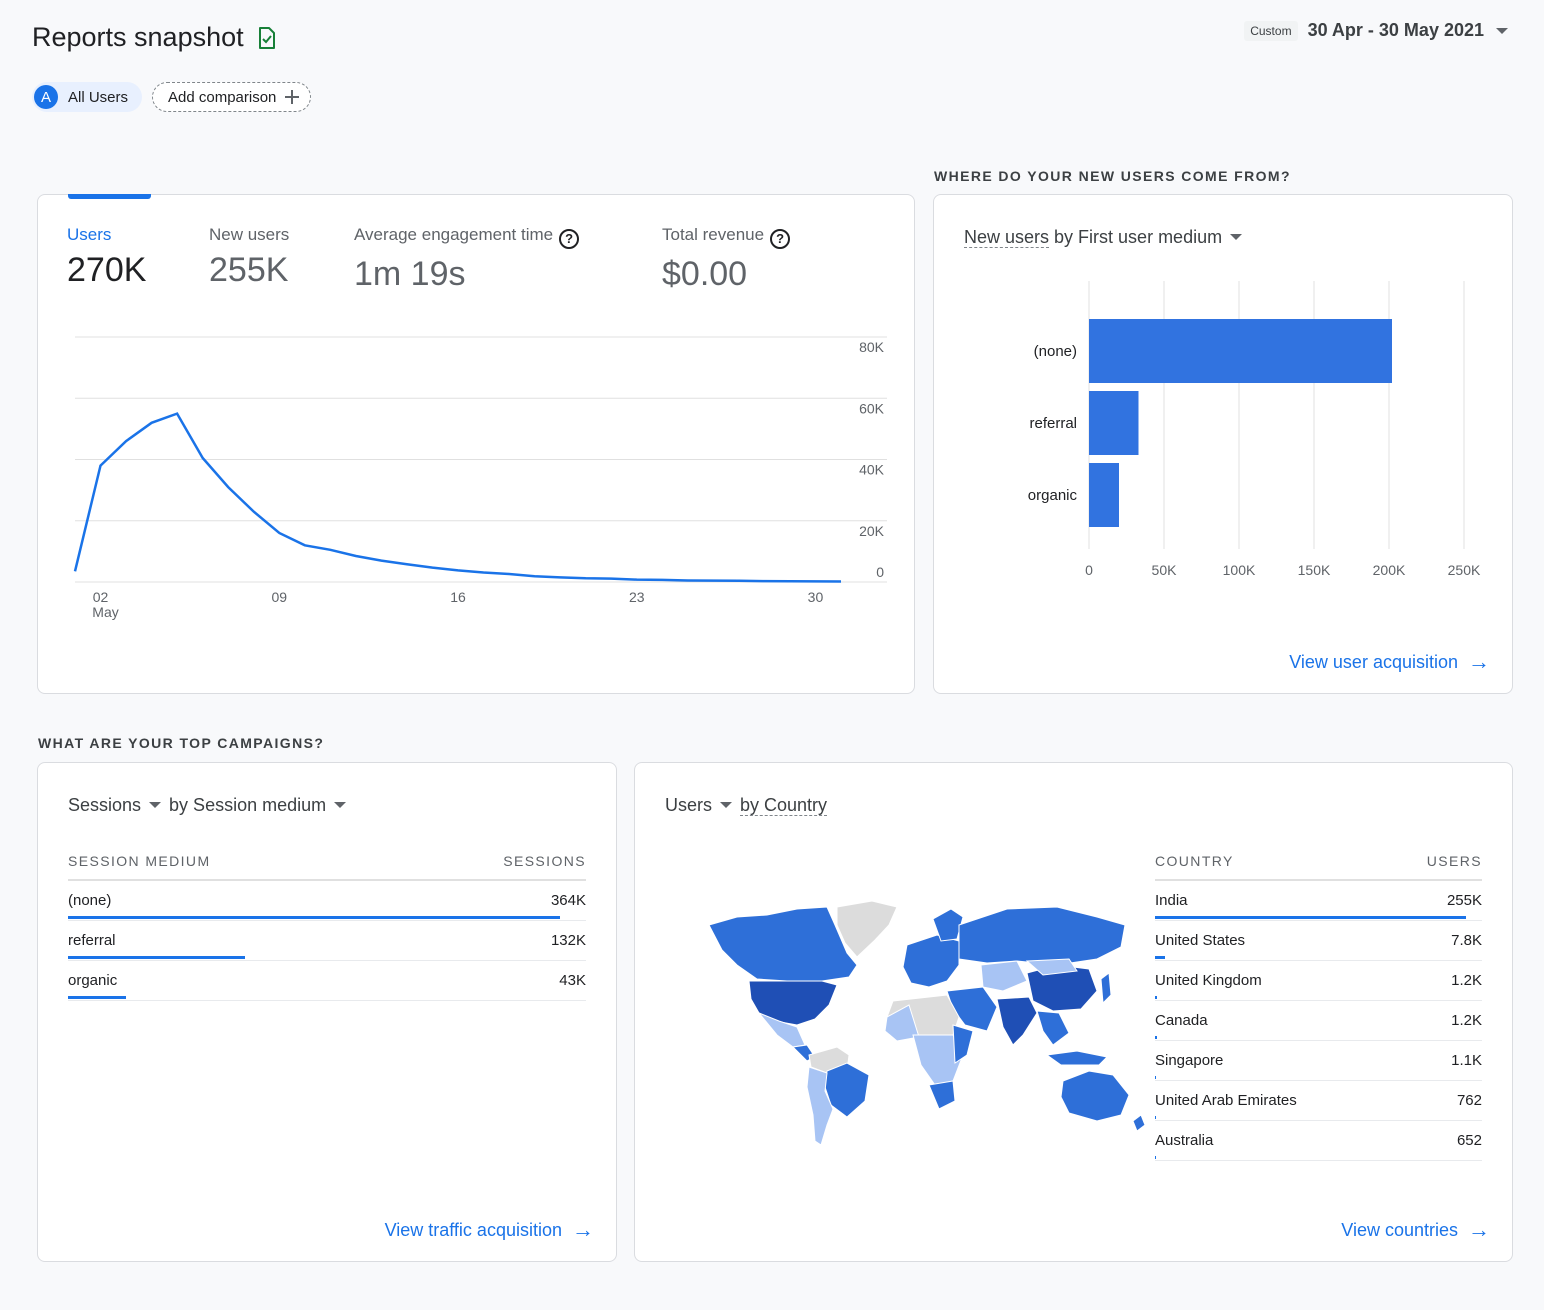  Describe the element at coordinates (637, 597) in the screenshot. I see `x-tick-label: 23` at that location.